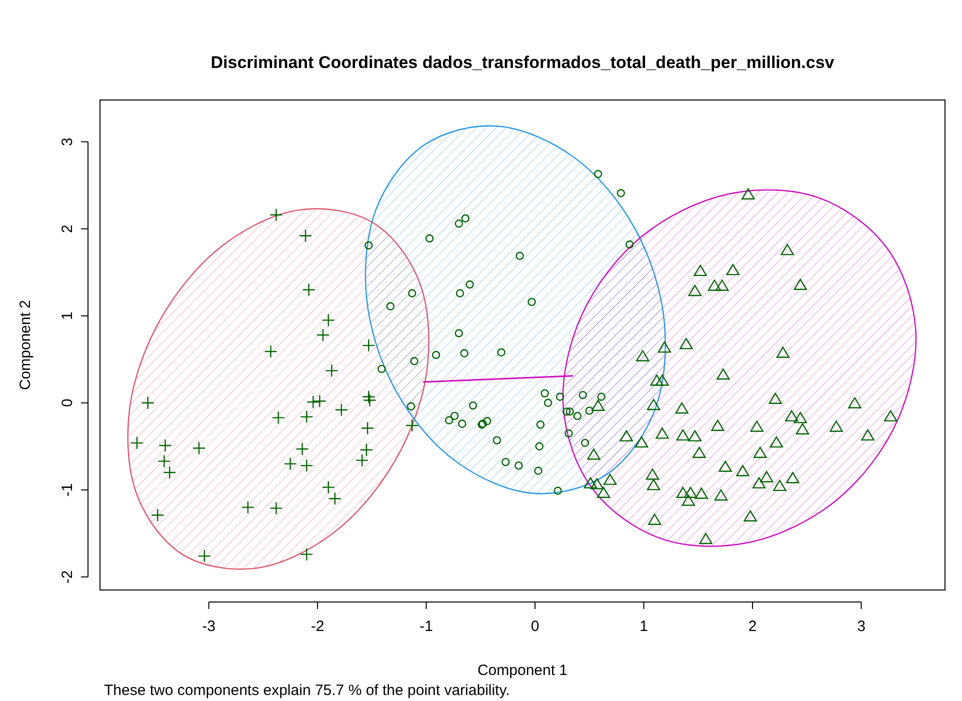 The width and height of the screenshot is (962, 701). What do you see at coordinates (67, 577) in the screenshot?
I see `y-tick-label: -2` at bounding box center [67, 577].